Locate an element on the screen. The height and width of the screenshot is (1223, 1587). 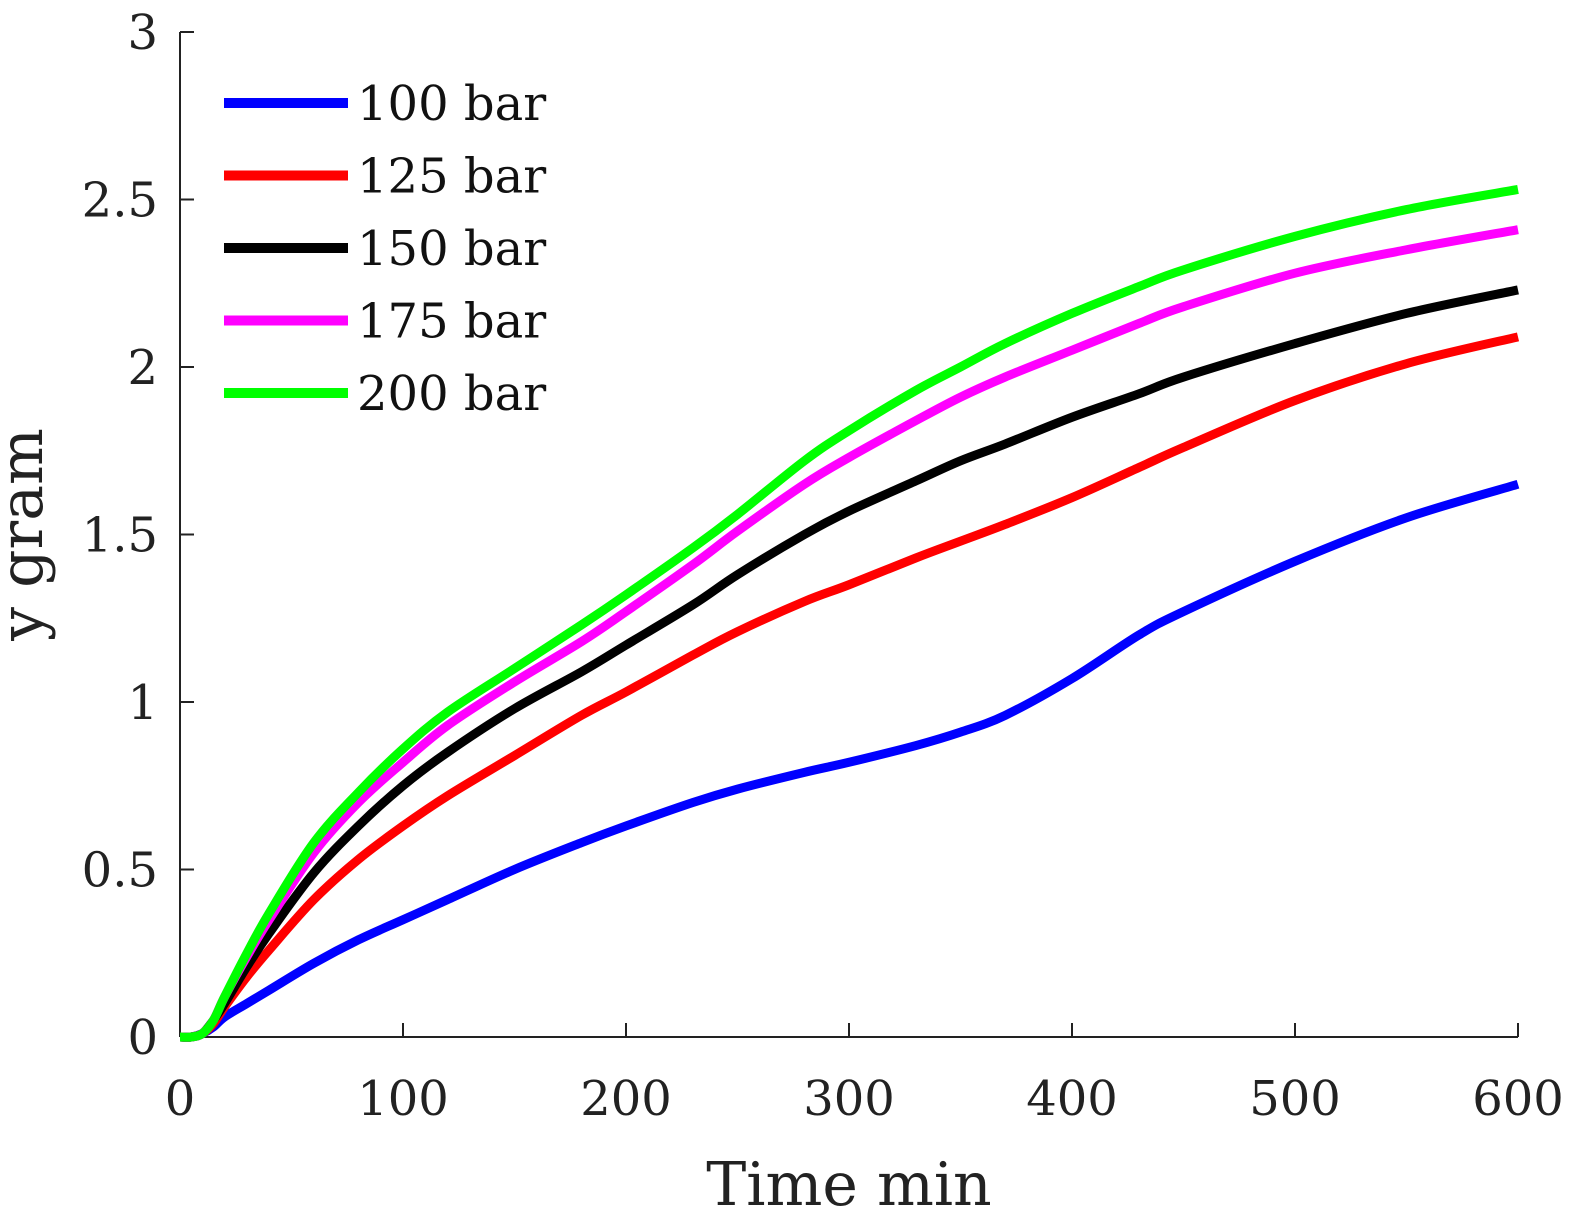
y-tick-label: 2 is located at coordinates (142, 368).